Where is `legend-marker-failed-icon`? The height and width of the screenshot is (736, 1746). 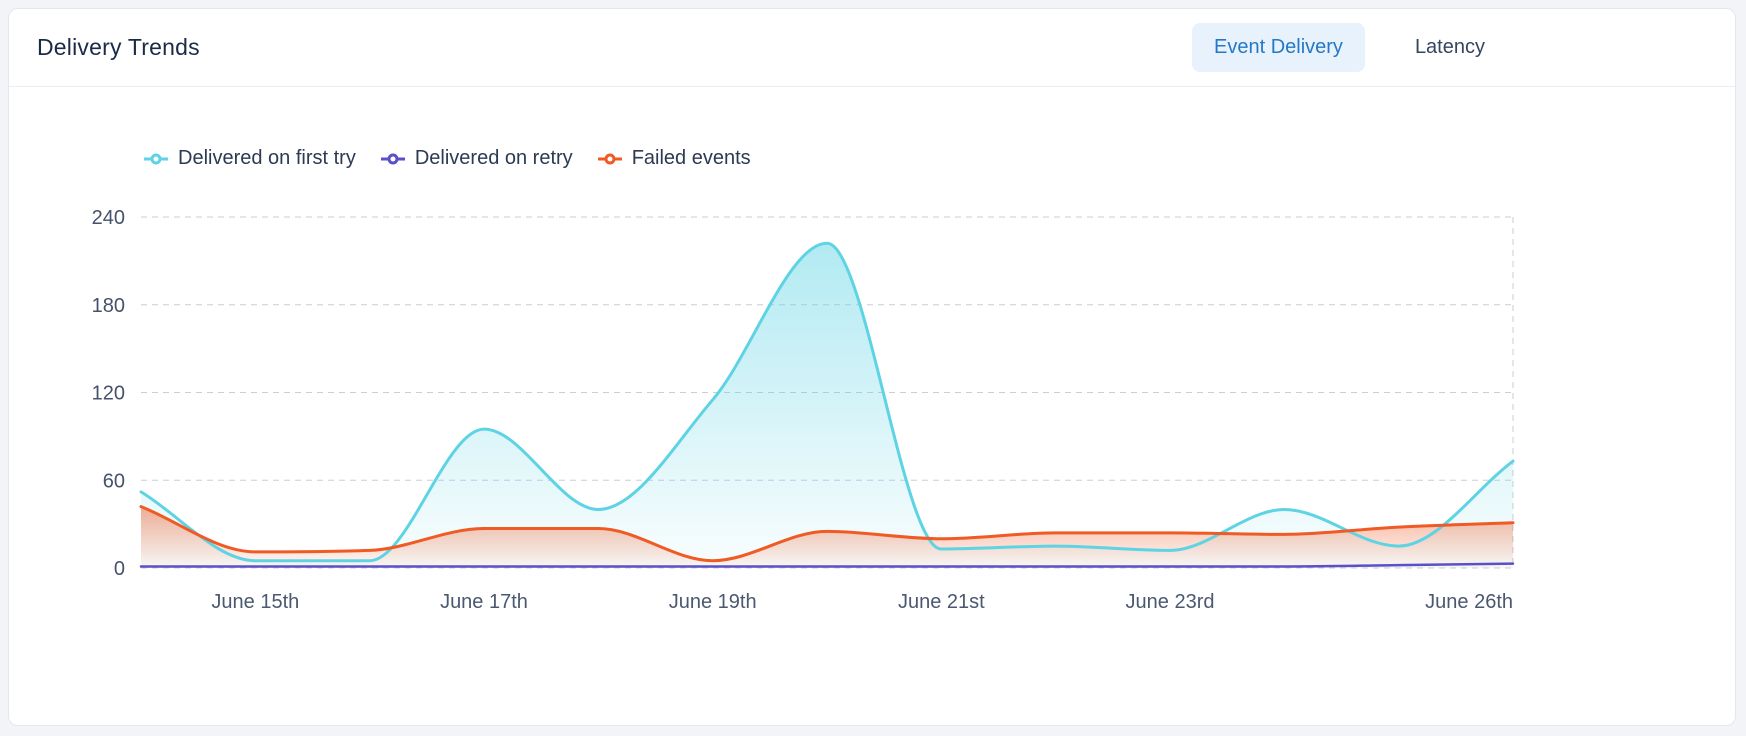
legend-marker-failed-icon is located at coordinates (609, 158).